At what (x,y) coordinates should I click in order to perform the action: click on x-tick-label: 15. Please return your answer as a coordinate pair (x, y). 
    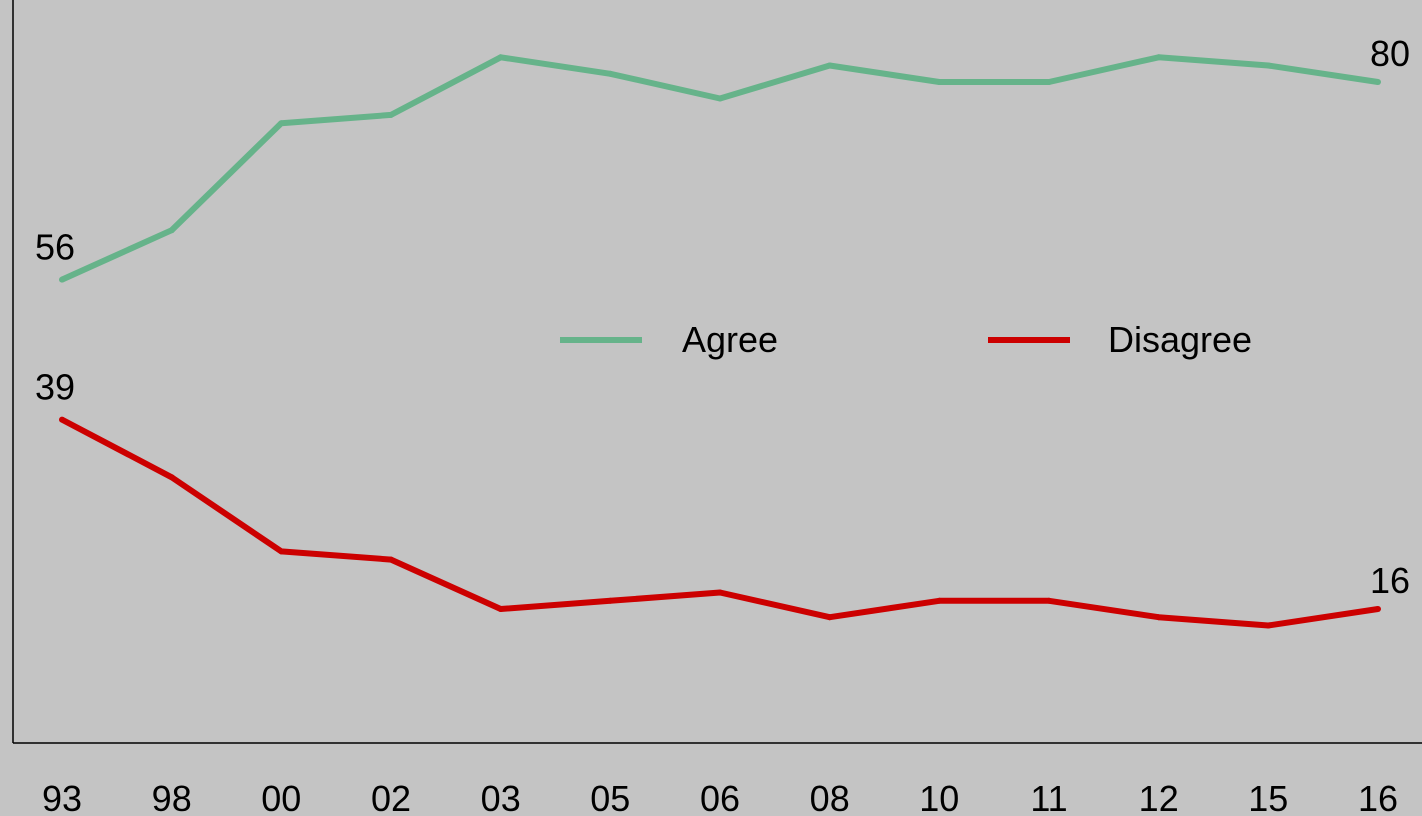
    Looking at the image, I should click on (1268, 797).